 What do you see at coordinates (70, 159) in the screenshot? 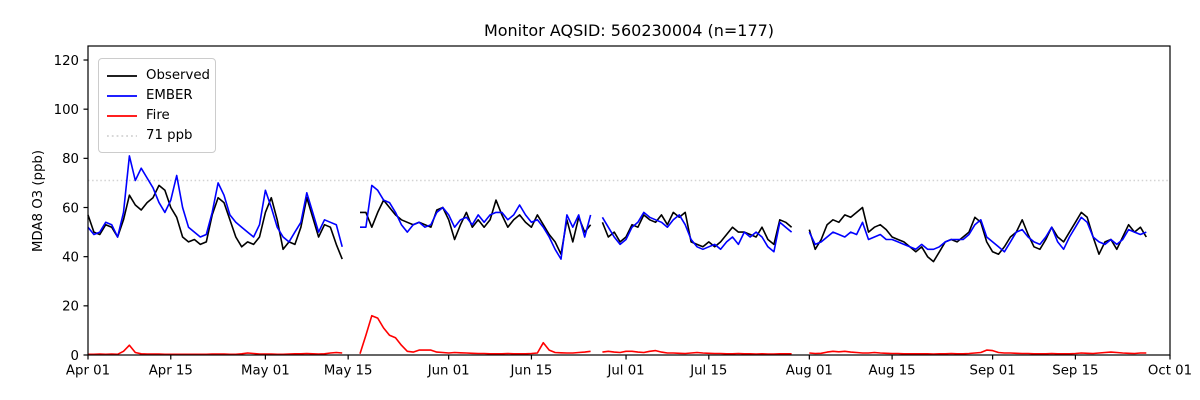
I see `y-tick-label: 80` at bounding box center [70, 159].